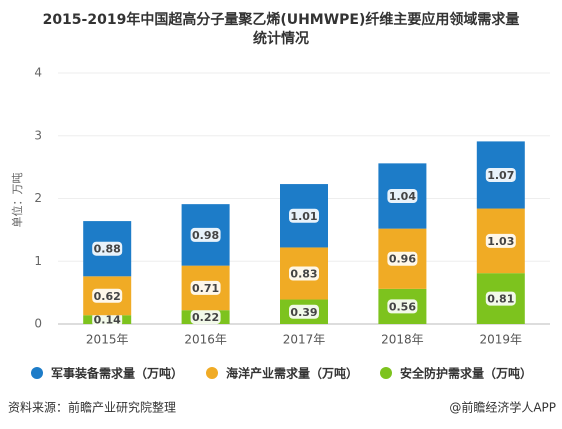 Image resolution: width=562 pixels, height=429 pixels. Describe the element at coordinates (38, 73) in the screenshot. I see `y-tick-label: 4` at that location.